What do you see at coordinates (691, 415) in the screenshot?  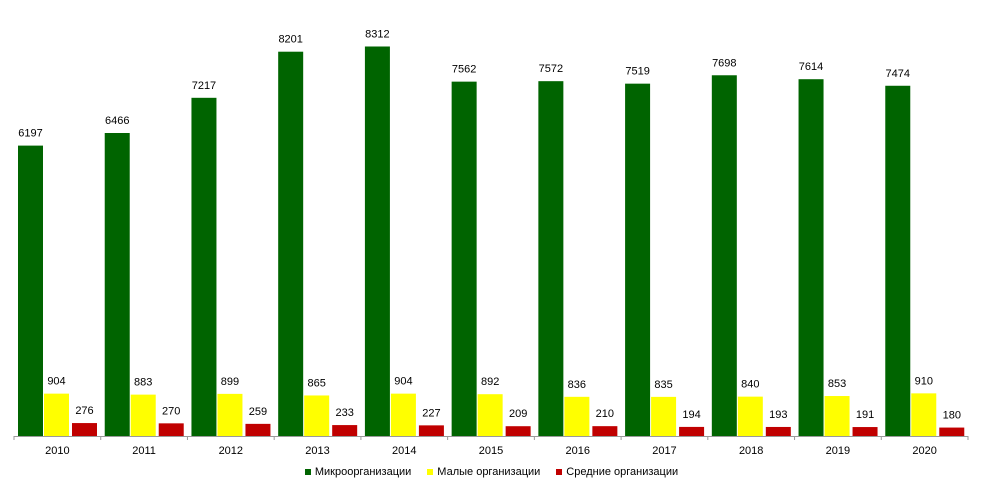 I see `data-label-medium-2017: 194` at bounding box center [691, 415].